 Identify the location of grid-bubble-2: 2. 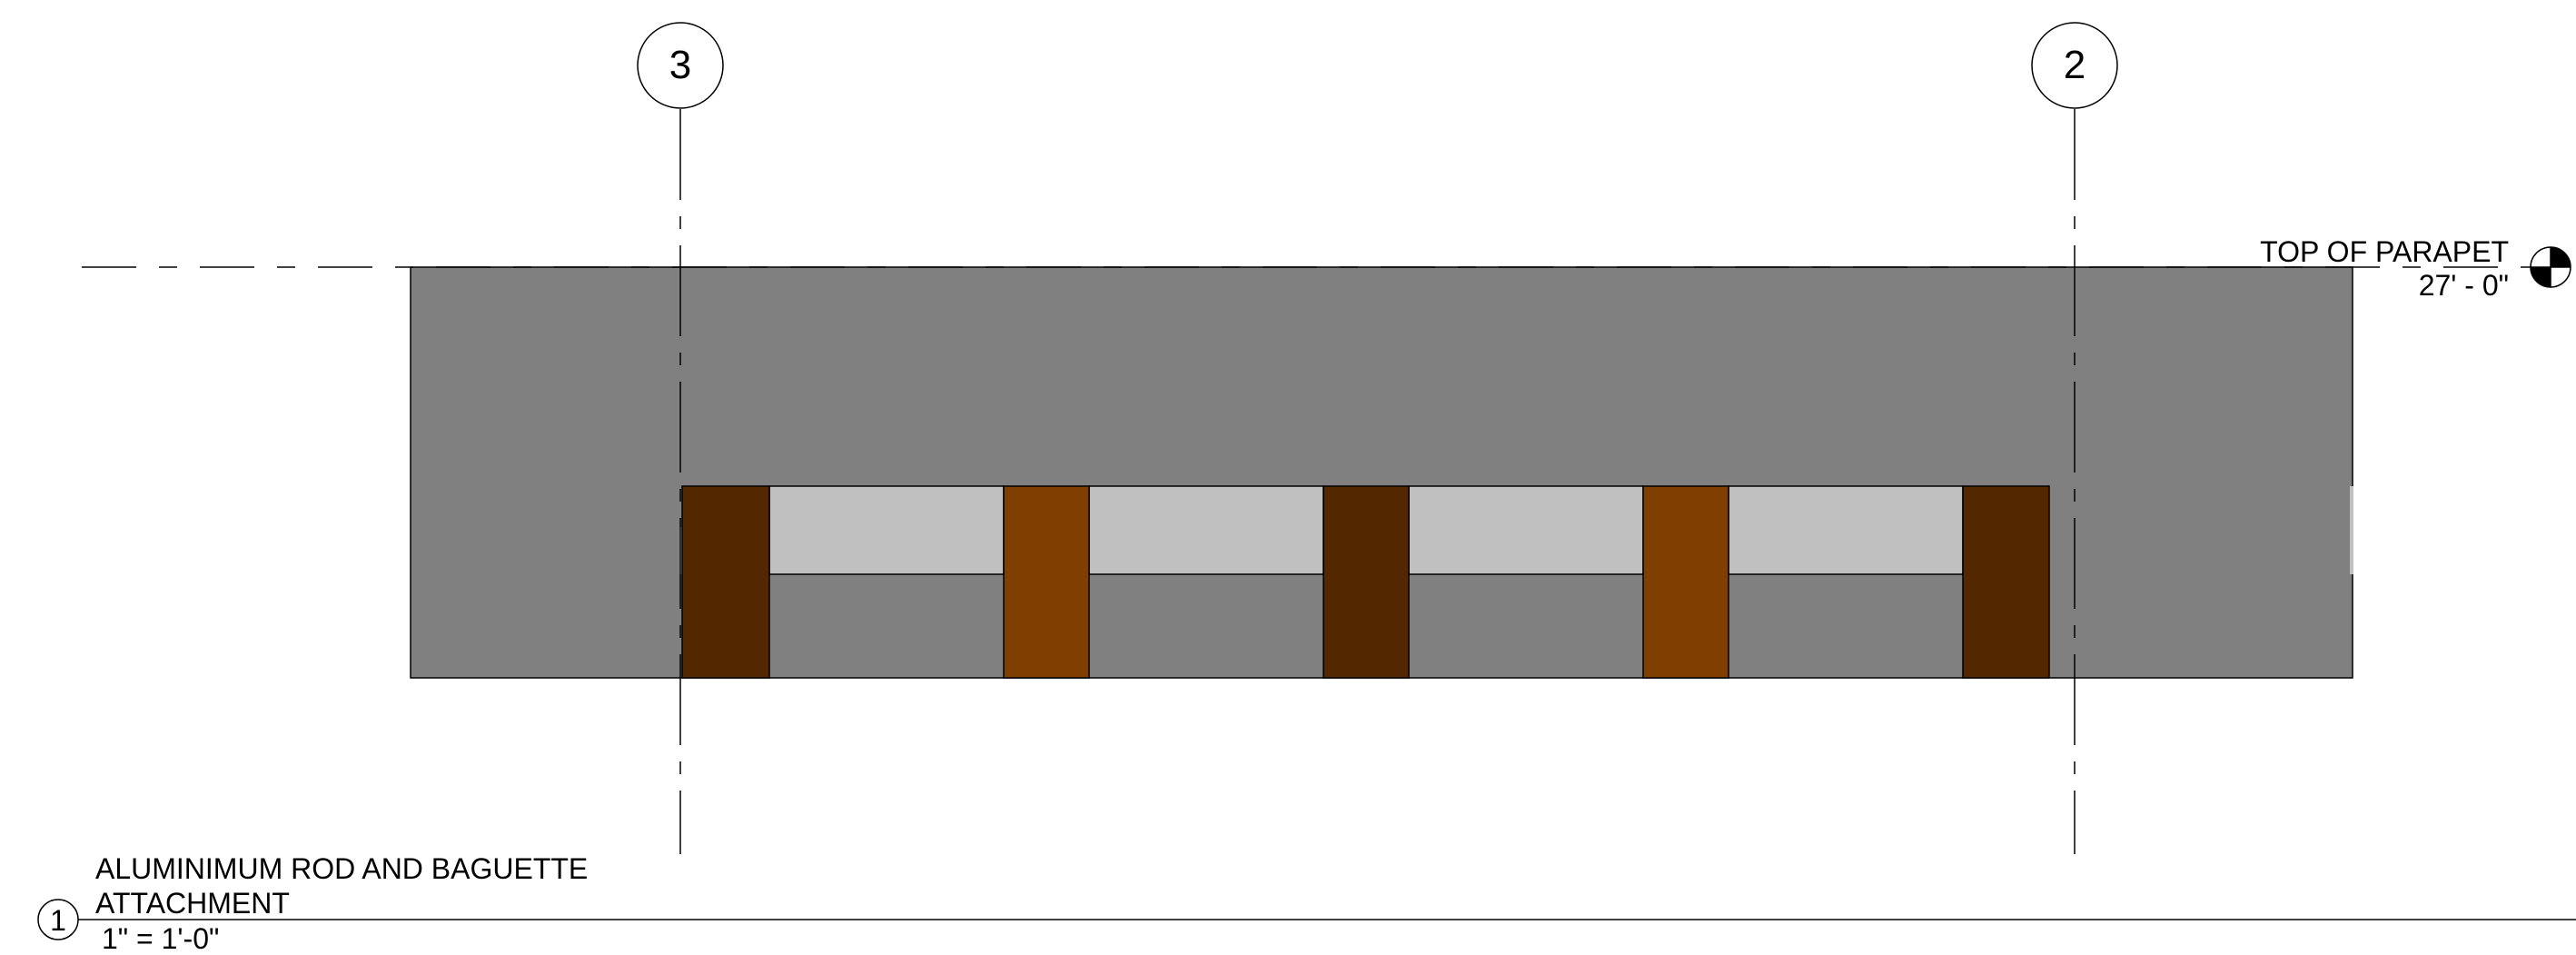
(2074, 65).